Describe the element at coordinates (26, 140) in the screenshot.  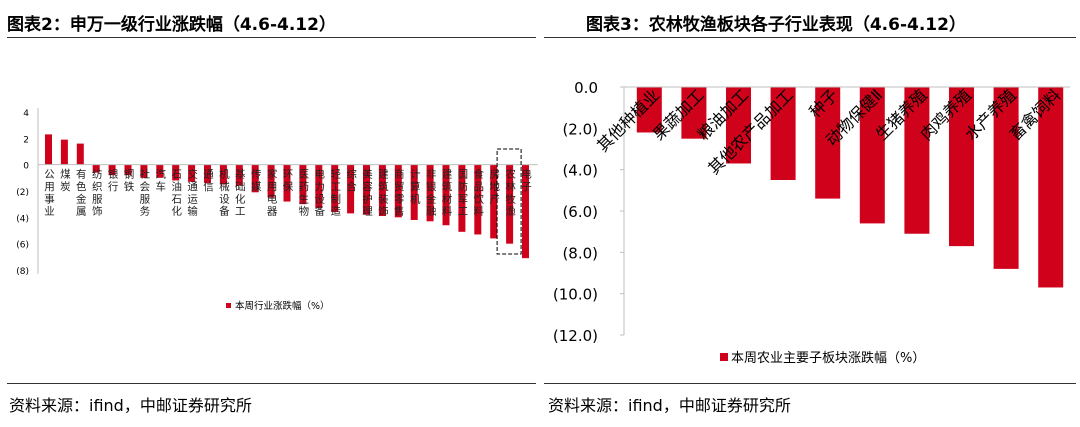
I see `left-y-tick-label: 2` at that location.